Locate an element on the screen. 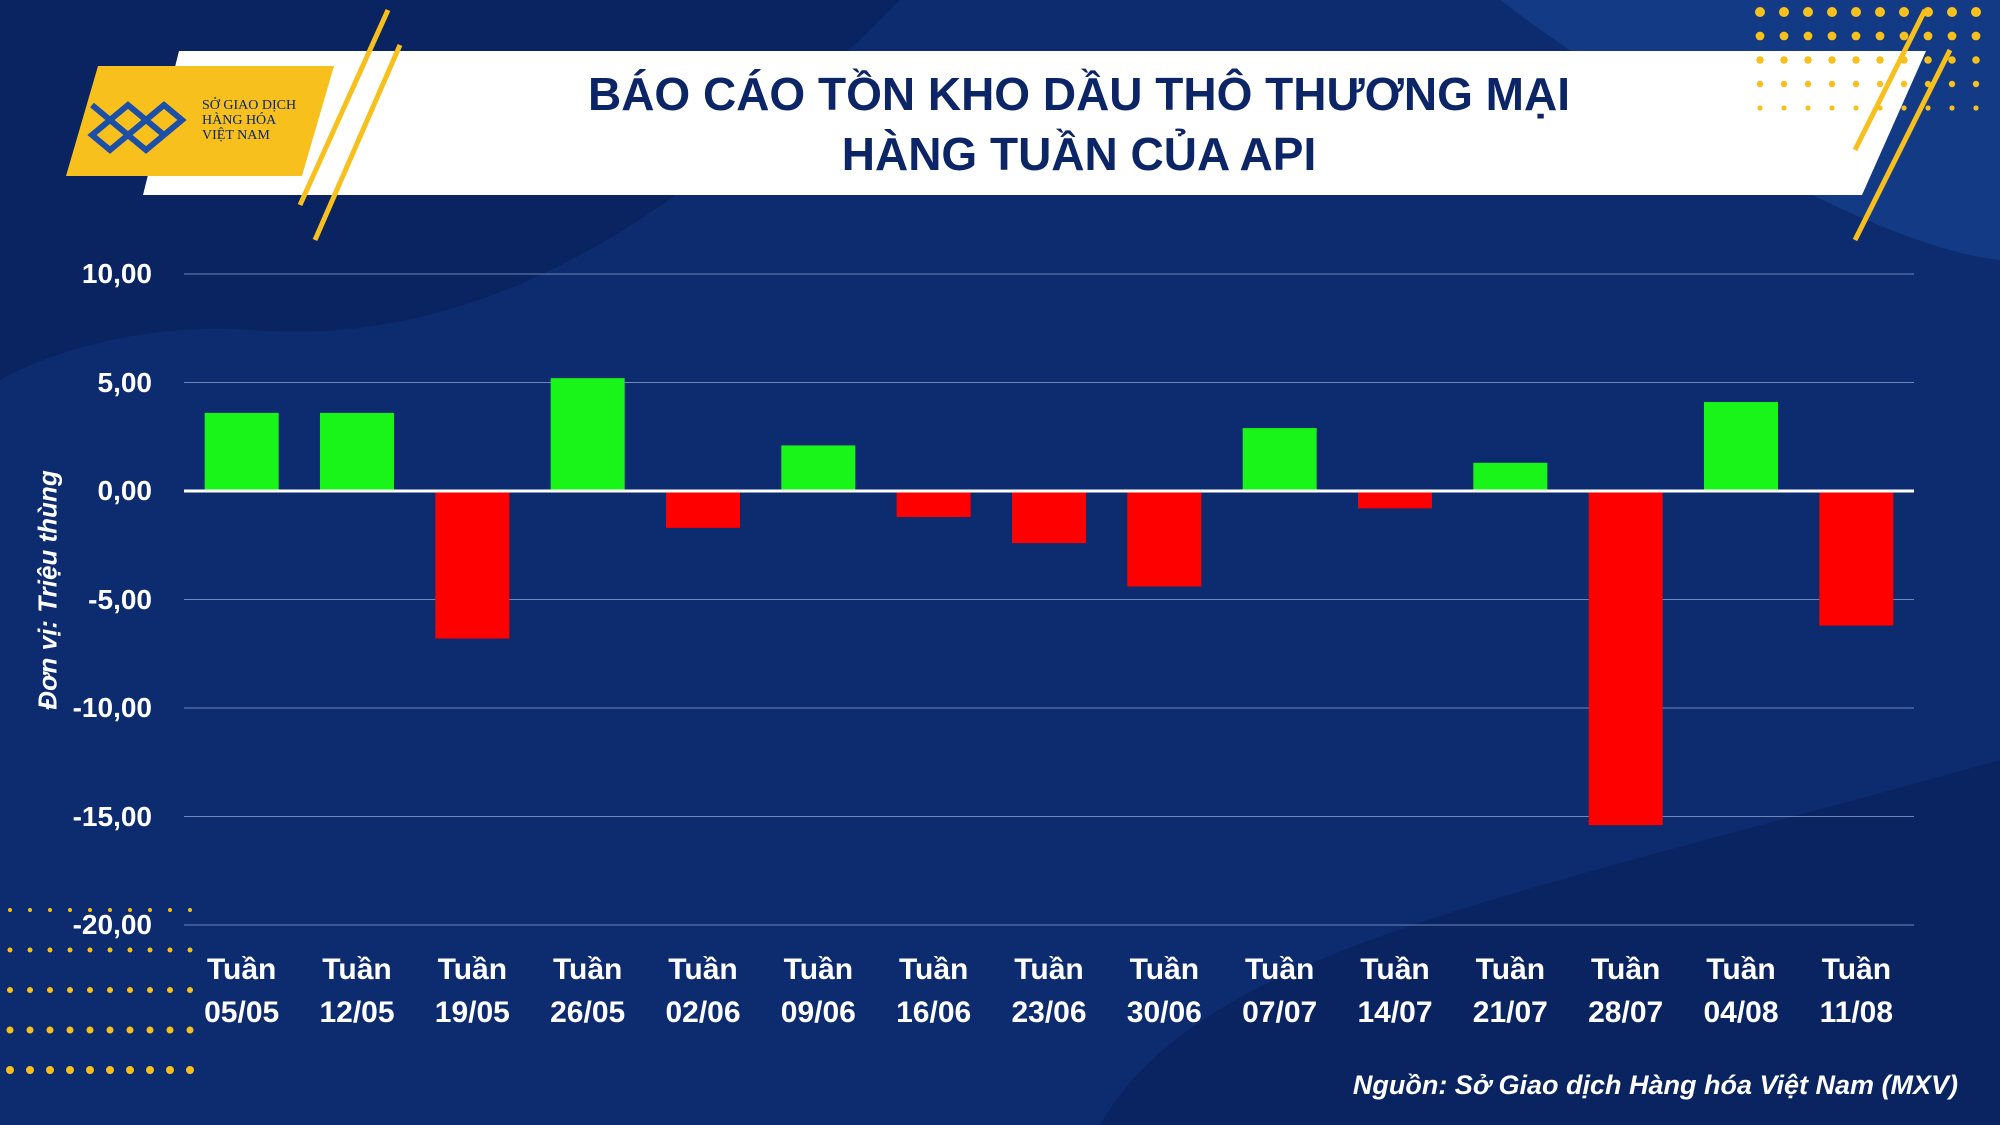 This screenshot has height=1125, width=2000. y-tick-label: 5,00 is located at coordinates (125, 382).